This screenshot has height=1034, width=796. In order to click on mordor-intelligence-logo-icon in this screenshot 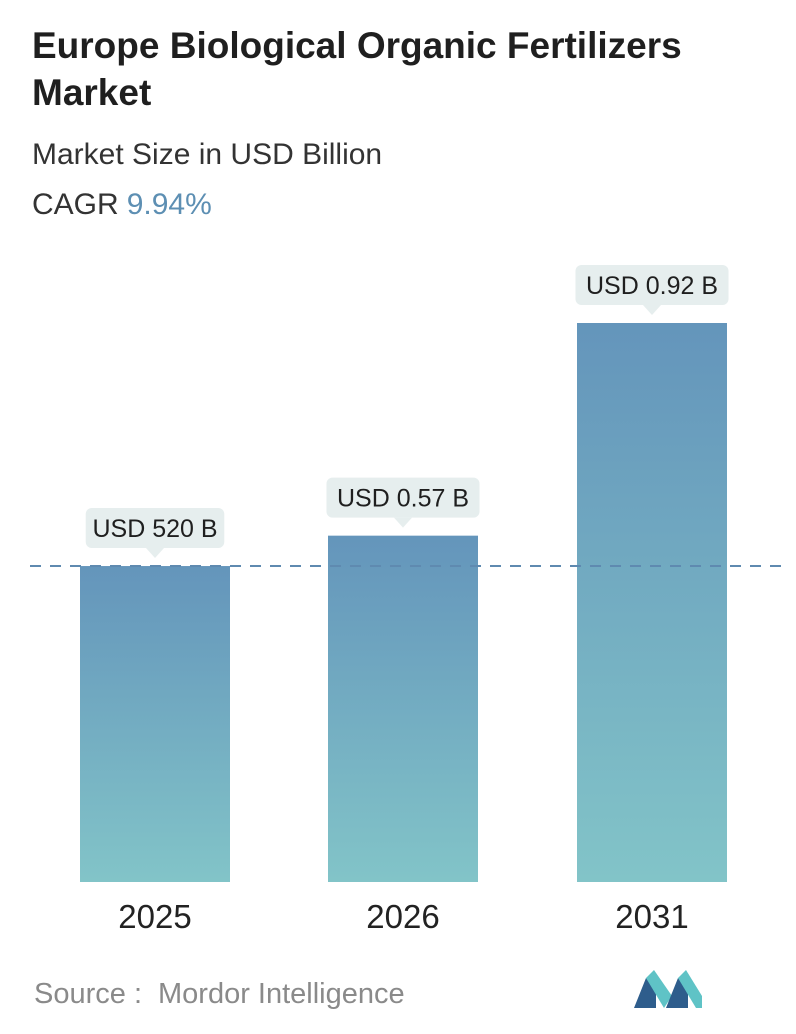, I will do `click(668, 989)`.